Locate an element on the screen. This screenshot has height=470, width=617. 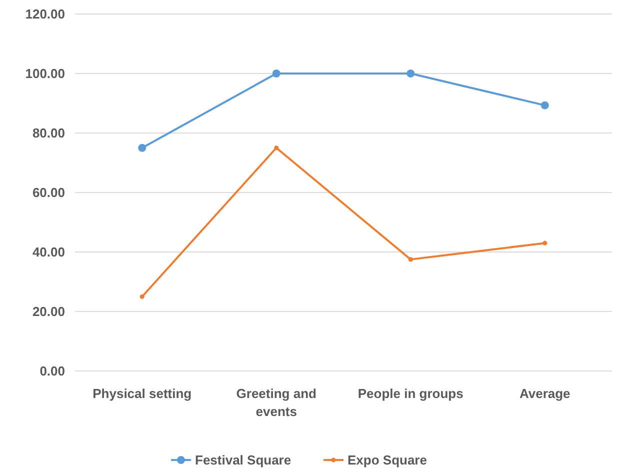
x-tick-label: People in groups is located at coordinates (411, 393).